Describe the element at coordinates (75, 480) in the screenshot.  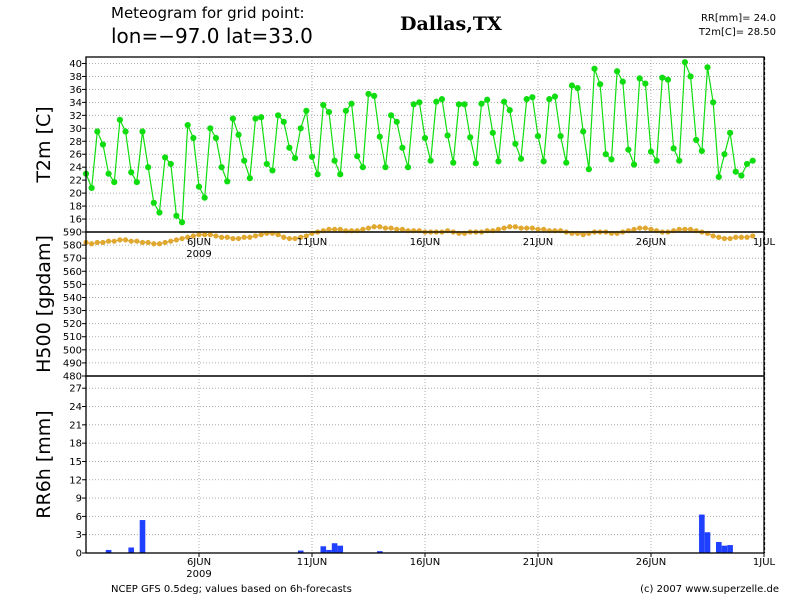
I see `y-tick-label: 12` at that location.